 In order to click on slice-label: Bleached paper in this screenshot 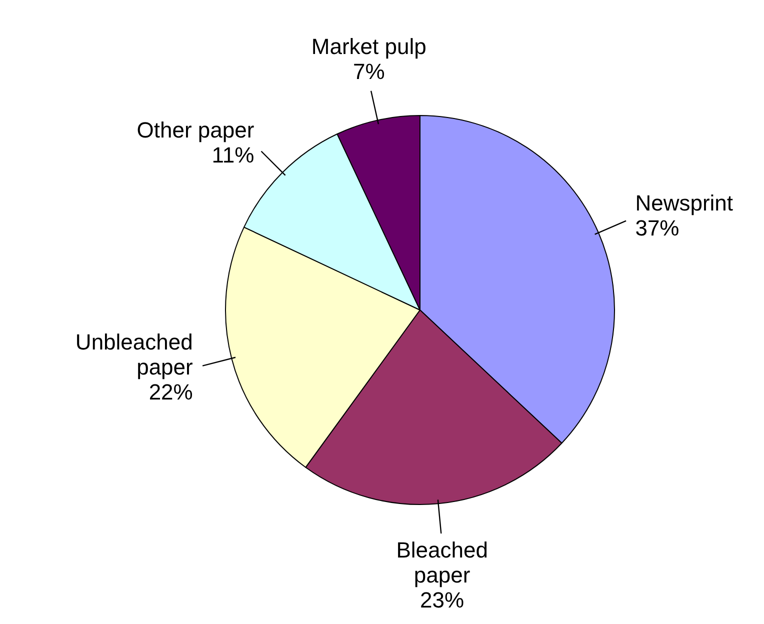, I will do `click(442, 563)`.